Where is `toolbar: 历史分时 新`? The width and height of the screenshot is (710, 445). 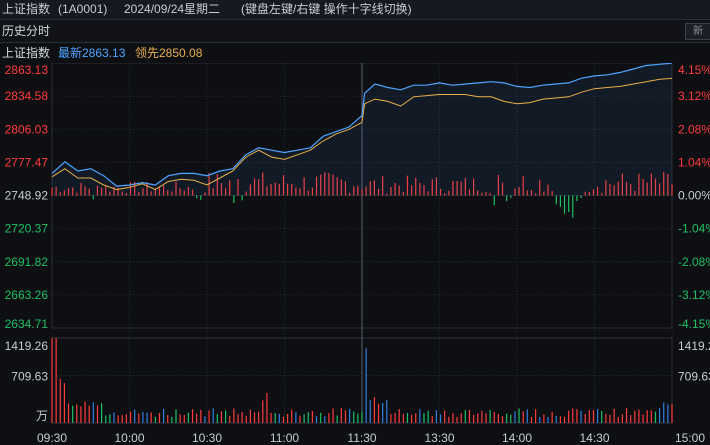
toolbar: 历史分时 新 is located at coordinates (355, 31).